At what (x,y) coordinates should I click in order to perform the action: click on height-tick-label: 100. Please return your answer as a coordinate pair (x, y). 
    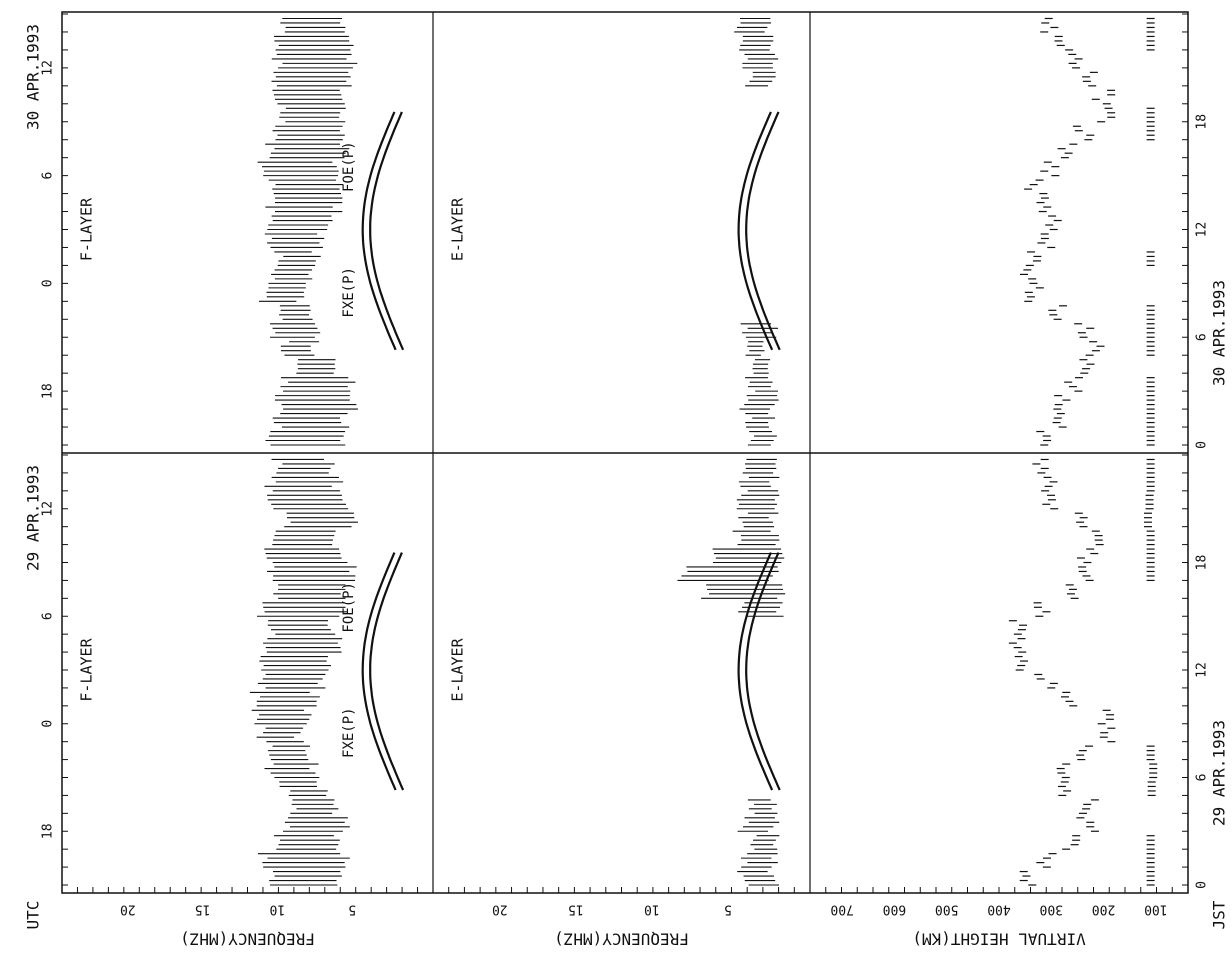
    Looking at the image, I should click on (1155, 909).